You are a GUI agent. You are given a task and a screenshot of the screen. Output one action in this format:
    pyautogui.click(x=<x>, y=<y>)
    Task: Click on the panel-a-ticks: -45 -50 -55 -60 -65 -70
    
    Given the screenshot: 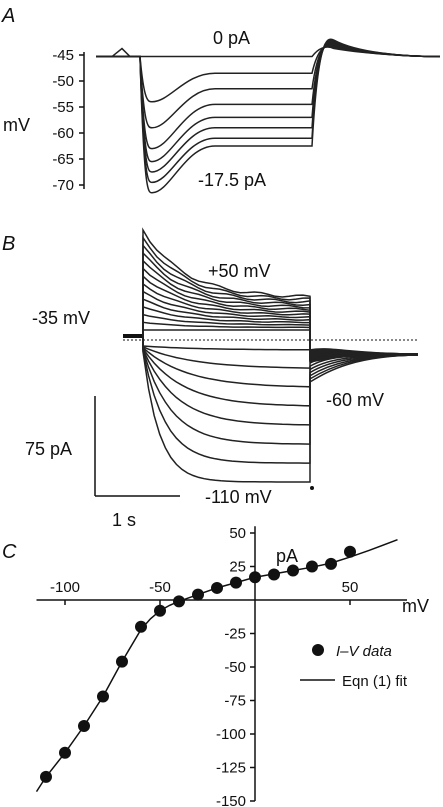 What is the action you would take?
    pyautogui.click(x=68, y=120)
    